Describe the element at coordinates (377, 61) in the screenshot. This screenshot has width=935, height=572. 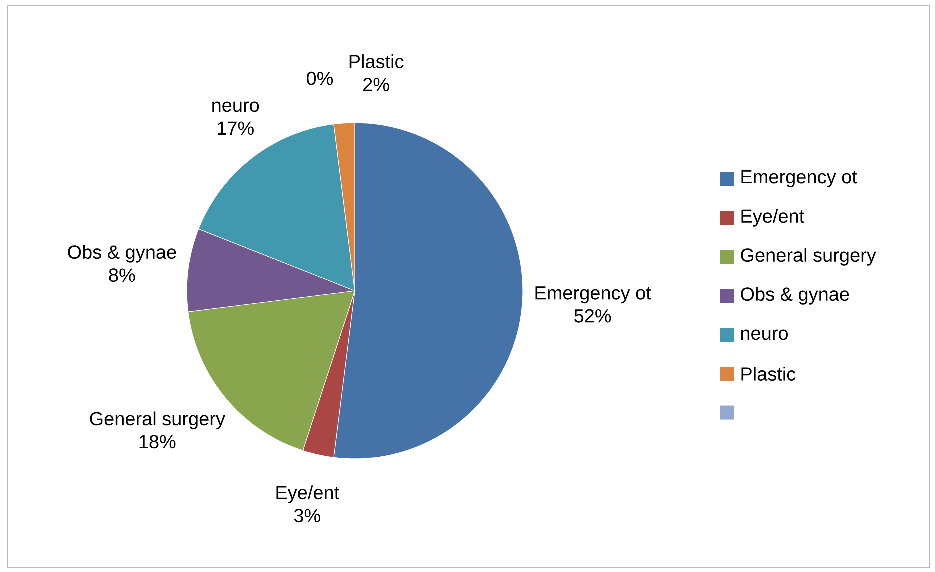
I see `slice-label: Plastic` at that location.